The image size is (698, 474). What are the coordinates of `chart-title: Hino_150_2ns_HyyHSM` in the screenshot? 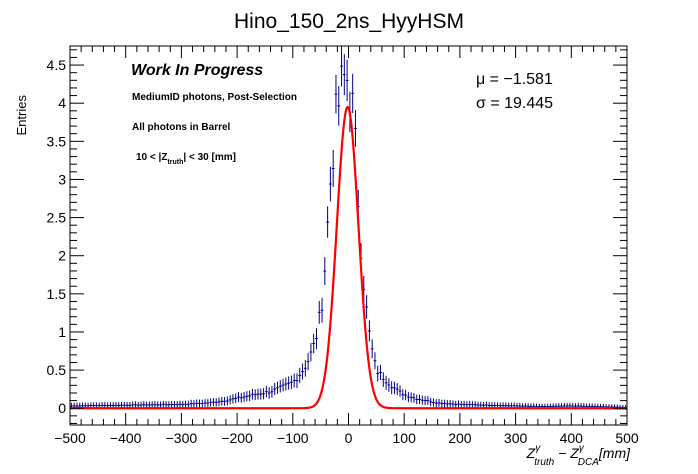 It's located at (349, 21).